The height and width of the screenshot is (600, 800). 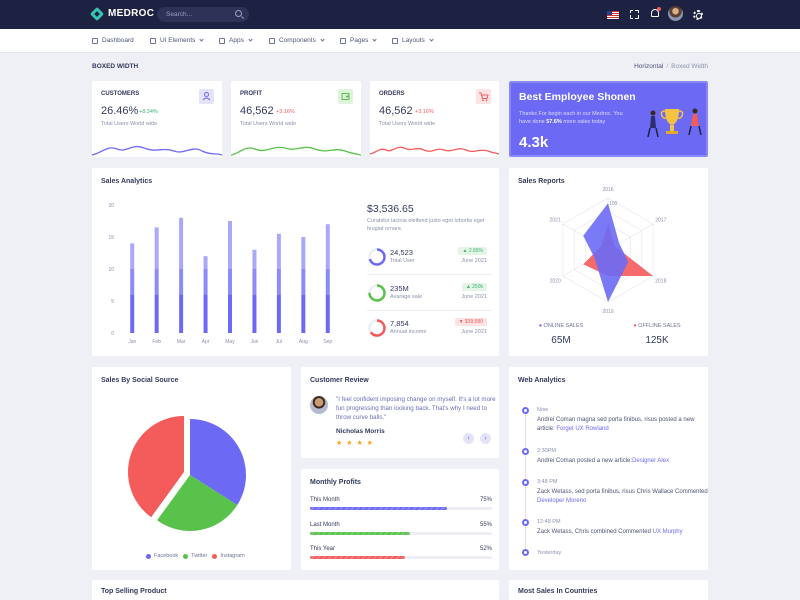 What do you see at coordinates (555, 221) in the screenshot?
I see `radar-label: 2021` at bounding box center [555, 221].